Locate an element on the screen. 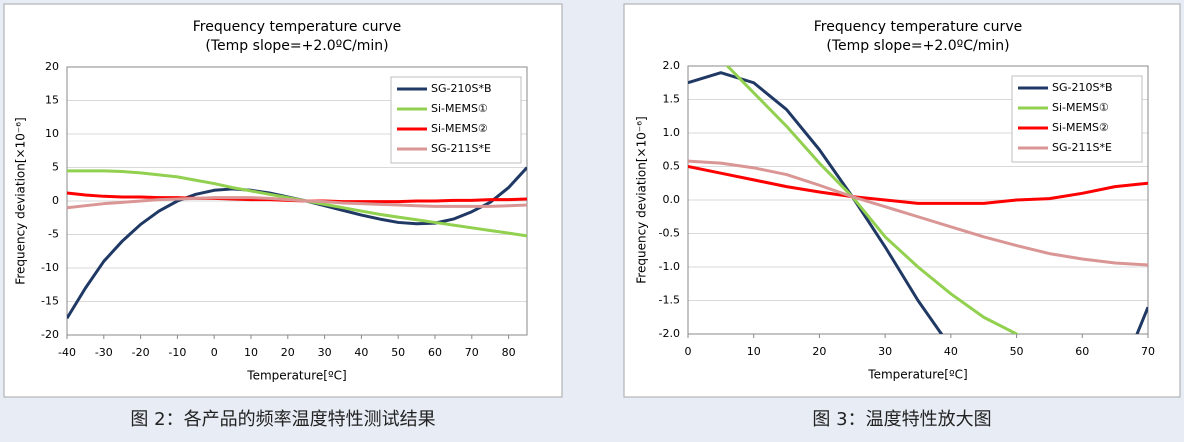  y-tick-label: -15 is located at coordinates (50, 301).